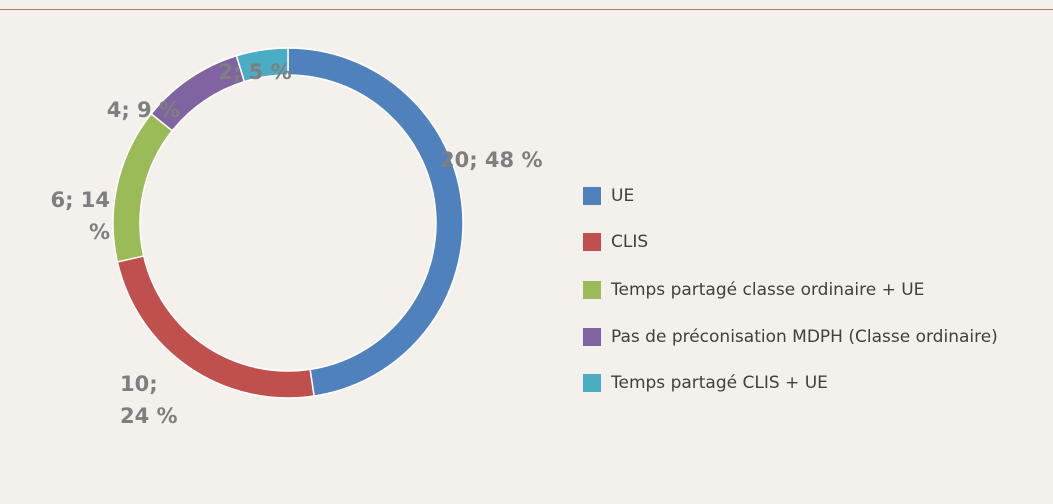 The width and height of the screenshot is (1053, 504). Describe the element at coordinates (608, 196) in the screenshot. I see `legend-item: UE` at that location.